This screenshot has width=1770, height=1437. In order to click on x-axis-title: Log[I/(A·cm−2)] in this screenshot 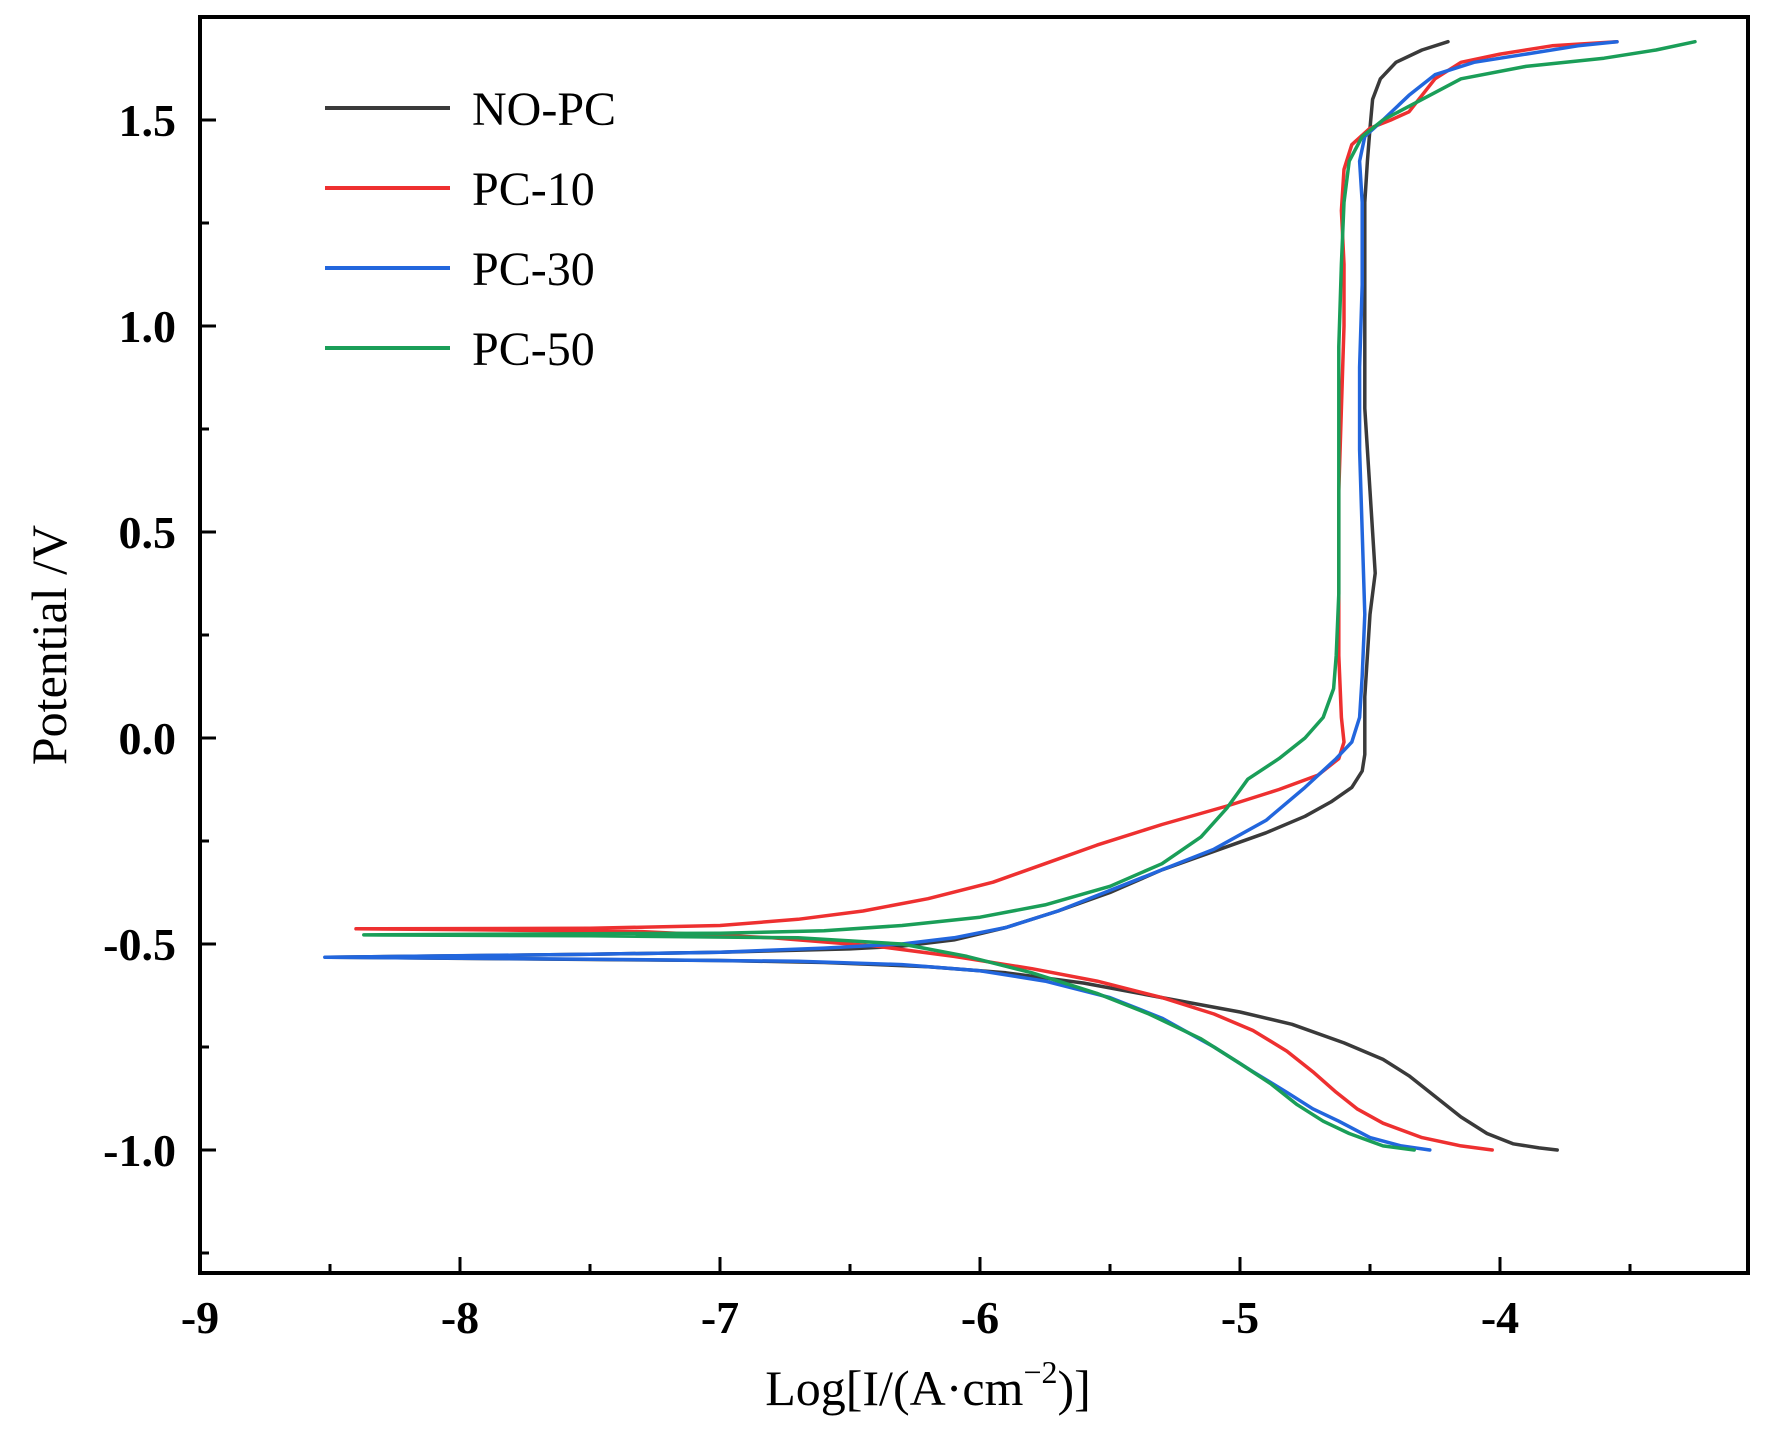, I will do `click(928, 1385)`.